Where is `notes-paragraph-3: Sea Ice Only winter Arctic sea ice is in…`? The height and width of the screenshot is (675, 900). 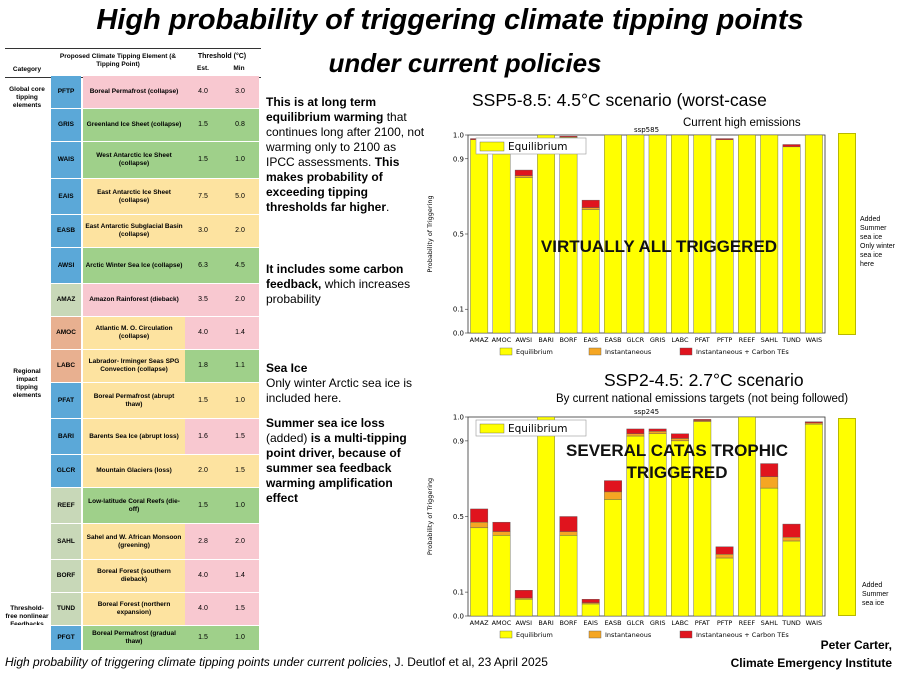
notes-paragraph-3: Sea Ice Only winter Arctic sea ice is in… is located at coordinates (346, 383).